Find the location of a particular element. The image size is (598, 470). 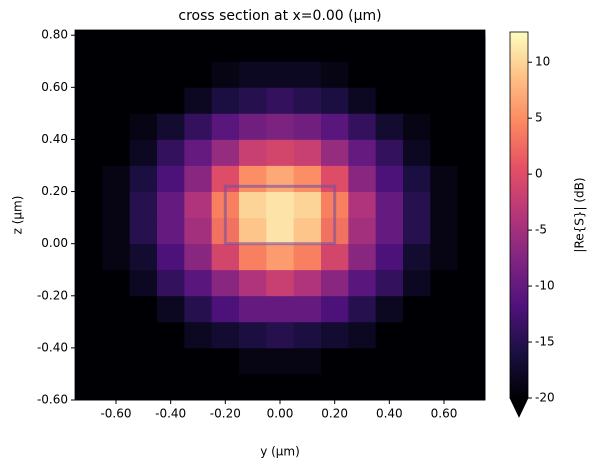

colorbar-tick-label: 0 is located at coordinates (539, 174).